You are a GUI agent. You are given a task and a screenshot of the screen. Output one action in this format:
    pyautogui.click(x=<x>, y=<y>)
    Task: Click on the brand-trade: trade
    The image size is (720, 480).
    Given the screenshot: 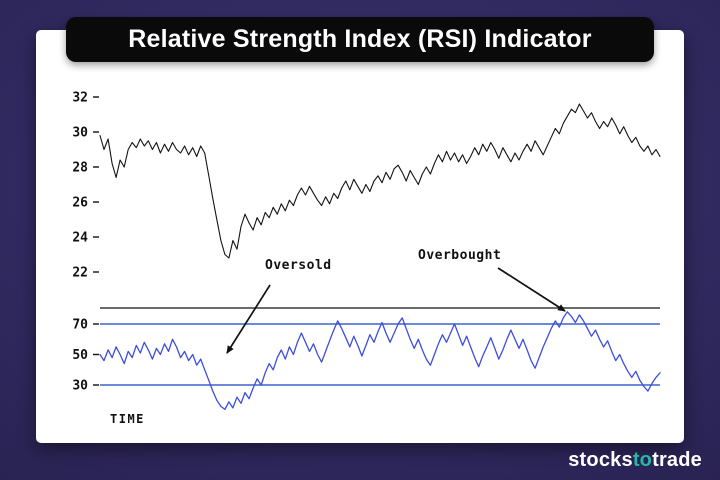 What is the action you would take?
    pyautogui.click(x=677, y=460)
    